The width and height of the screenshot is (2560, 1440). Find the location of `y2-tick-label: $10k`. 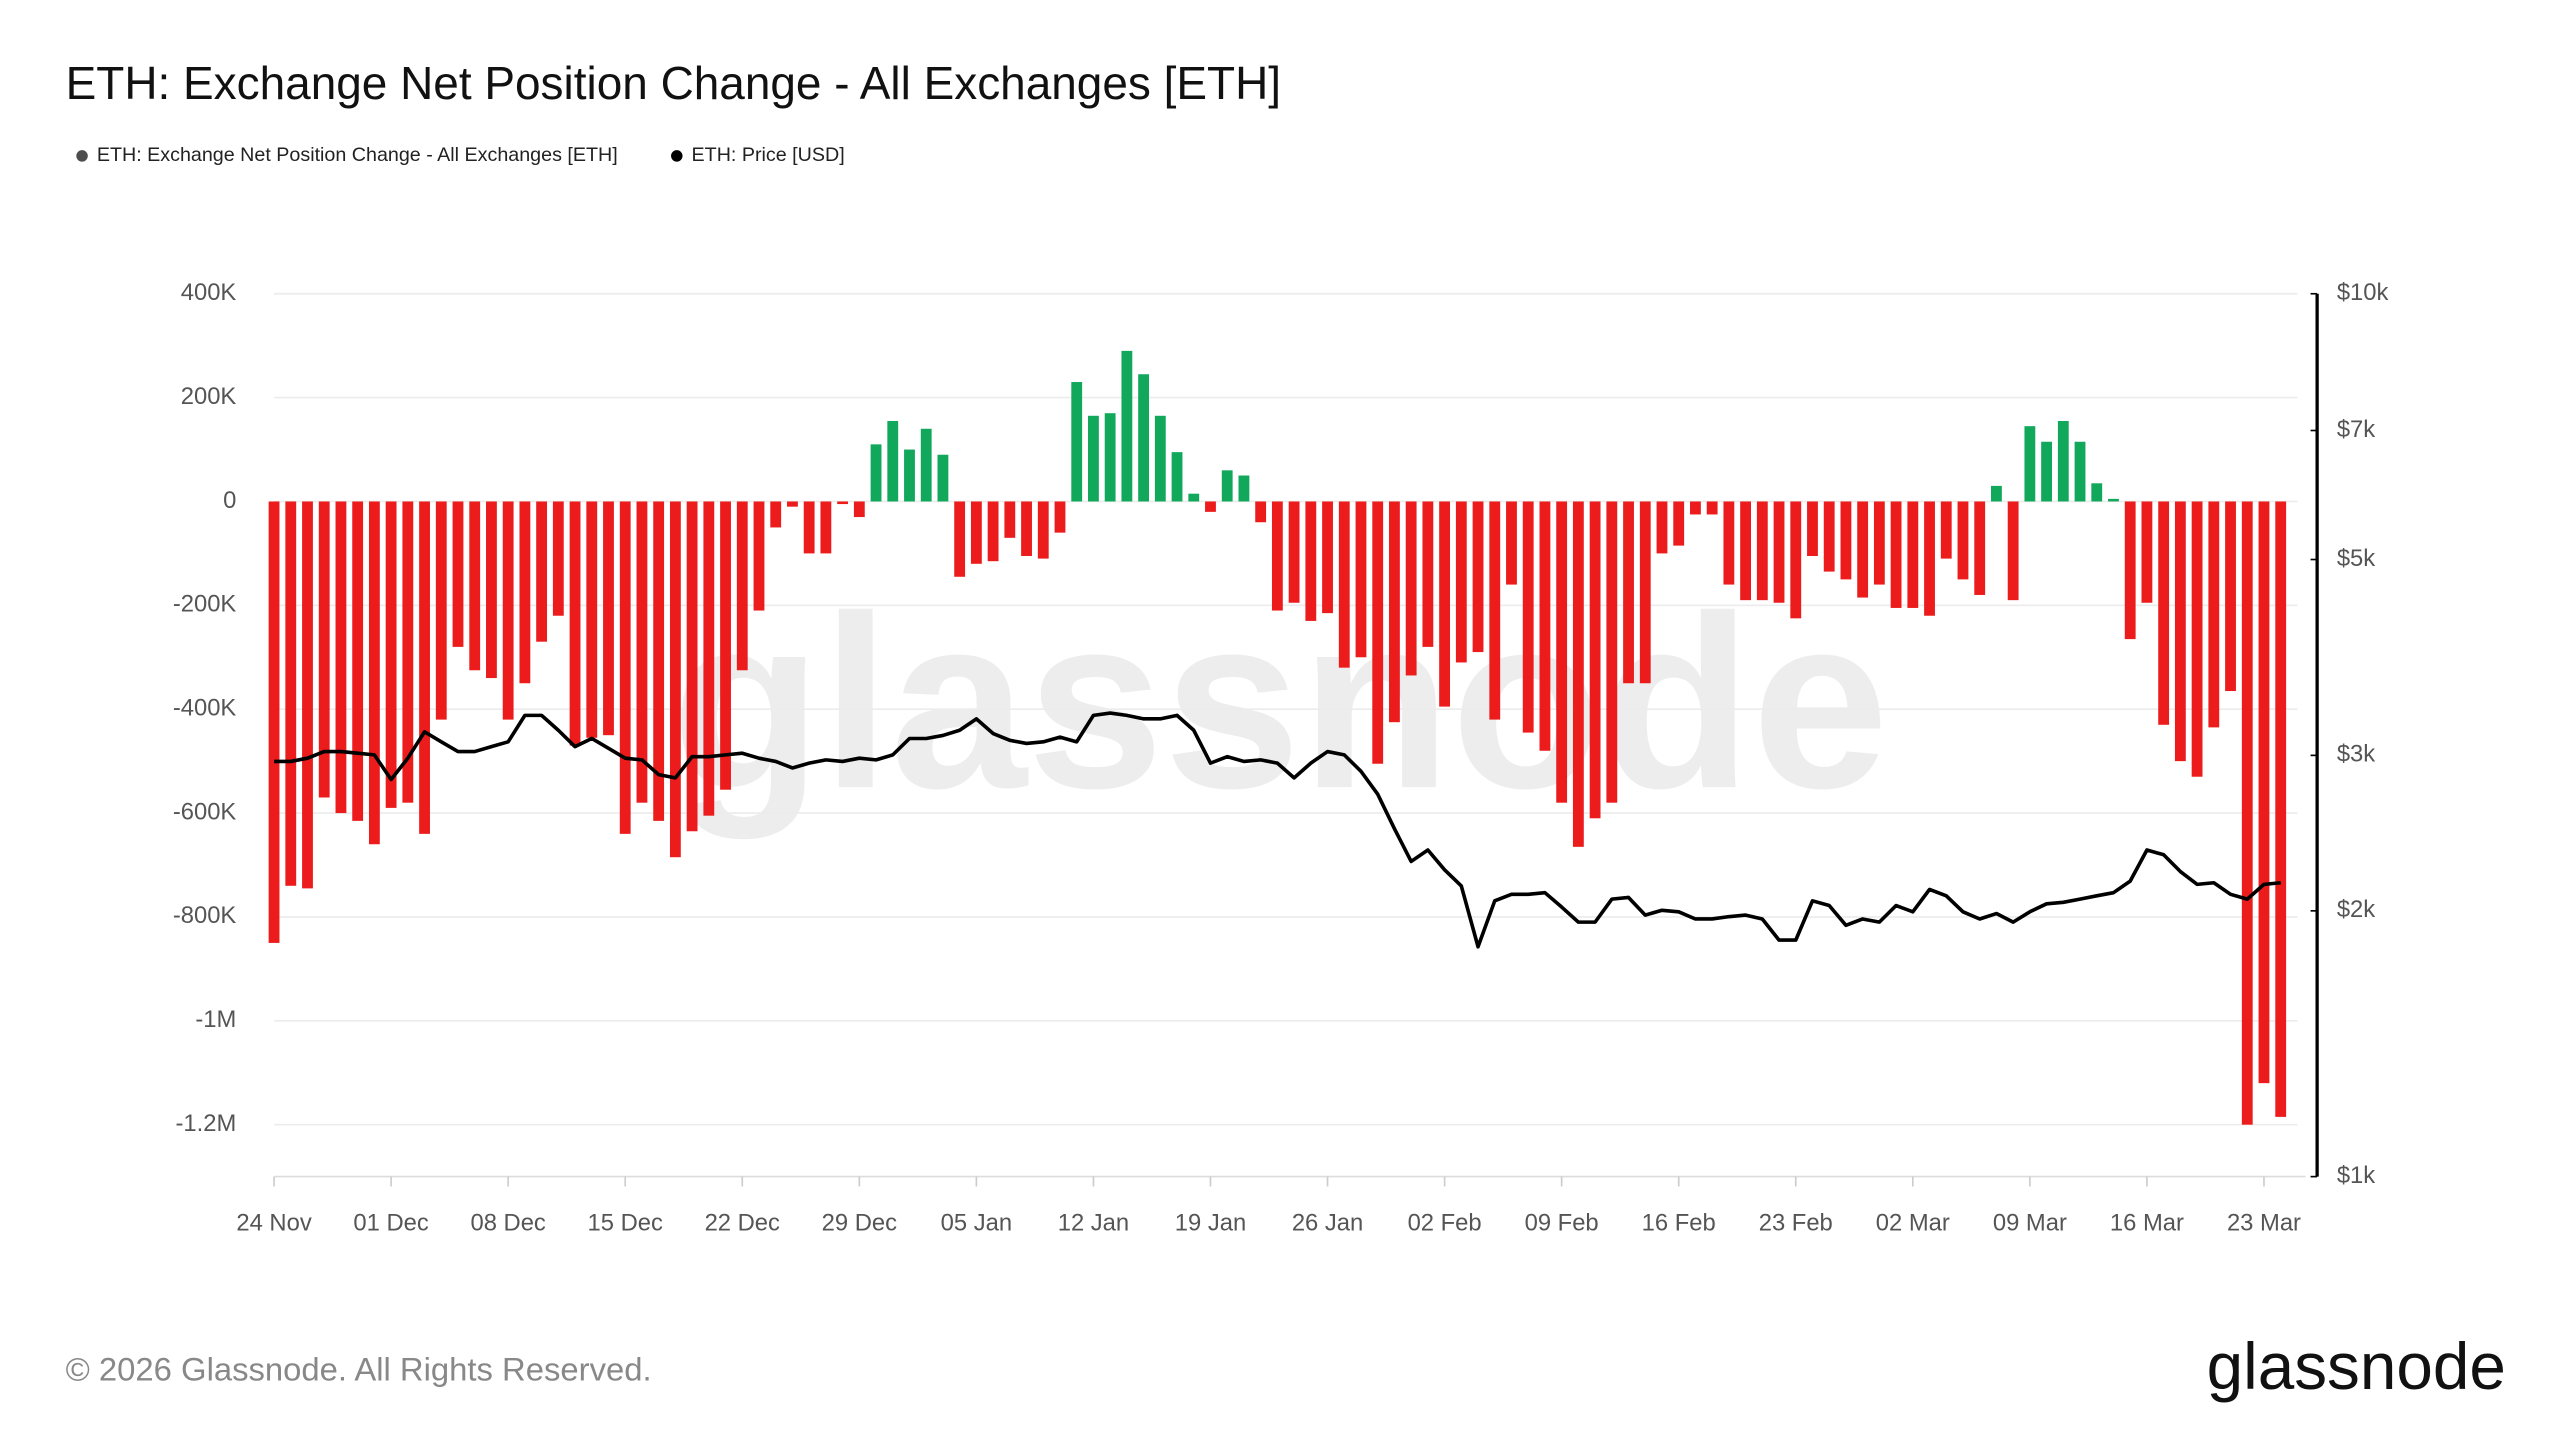

y2-tick-label: $10k is located at coordinates (2363, 292).